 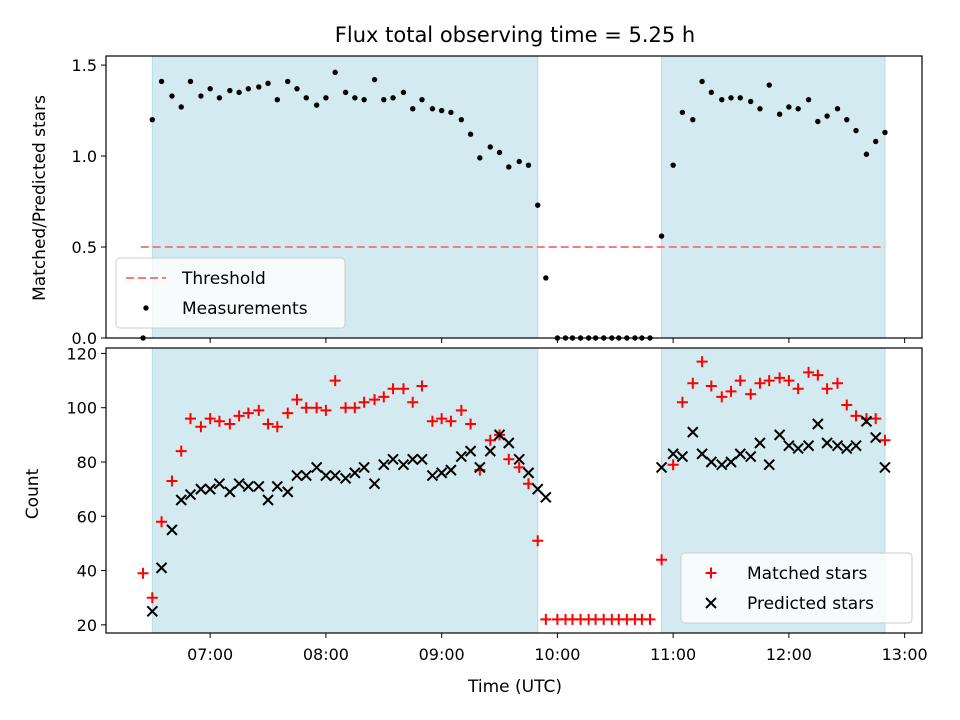 What do you see at coordinates (196, 279) in the screenshot?
I see `legend-entry: Threshold` at bounding box center [196, 279].